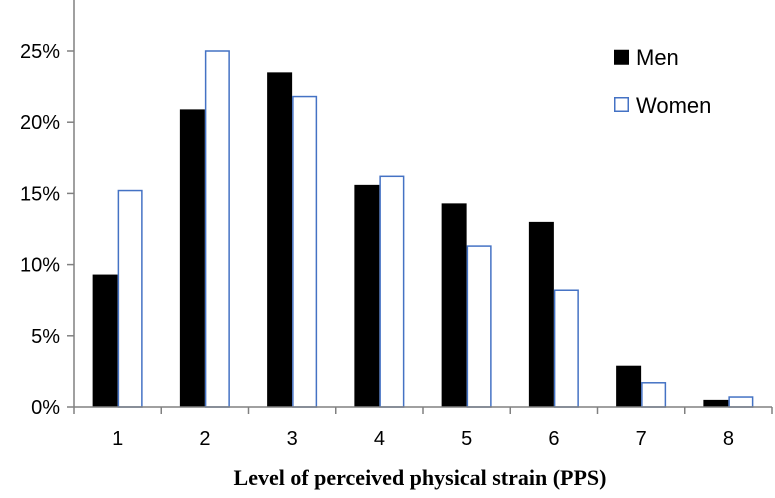 Image resolution: width=775 pixels, height=498 pixels. I want to click on y-tick-label: 5%, so click(45, 337).